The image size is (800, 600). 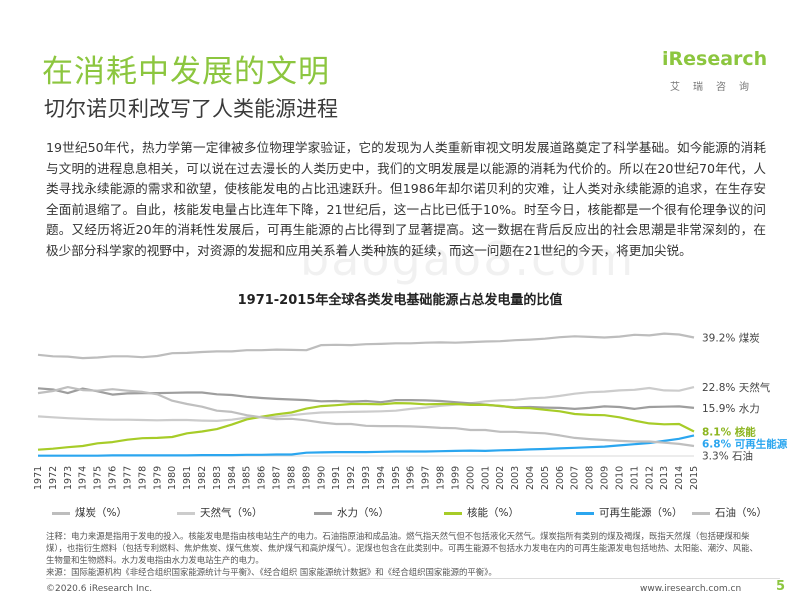 I want to click on legend-item: 可再生能源（%）, so click(x=629, y=512).